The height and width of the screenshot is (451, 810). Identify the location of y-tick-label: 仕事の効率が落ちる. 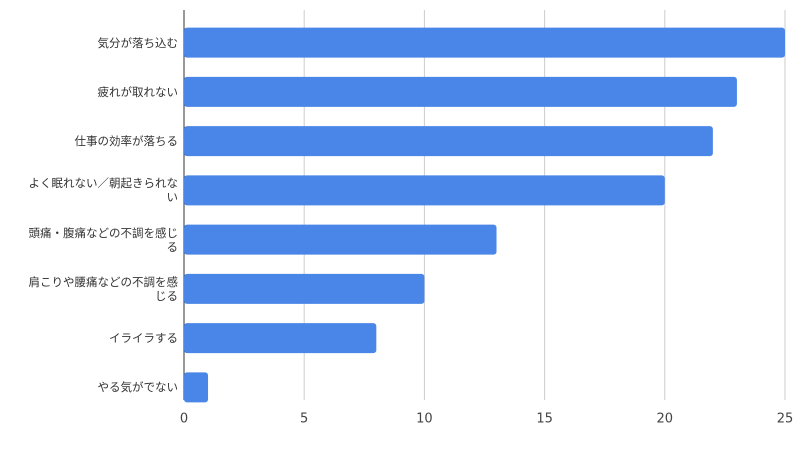
(126, 141).